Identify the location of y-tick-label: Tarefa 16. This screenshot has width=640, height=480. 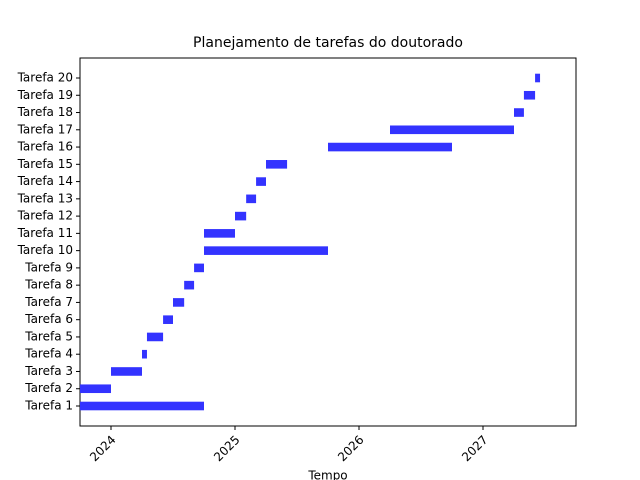
(45, 147).